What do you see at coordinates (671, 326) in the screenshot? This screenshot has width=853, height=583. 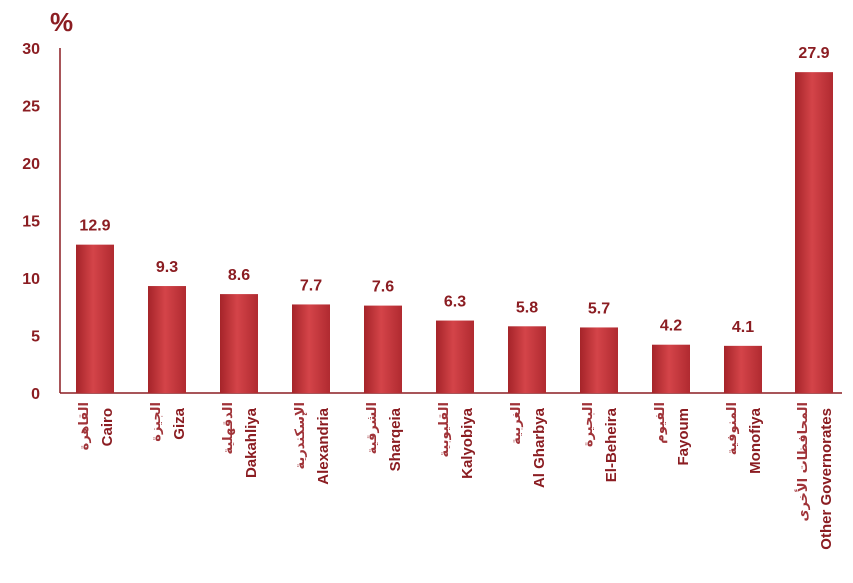 I see `data-label: 4.2` at bounding box center [671, 326].